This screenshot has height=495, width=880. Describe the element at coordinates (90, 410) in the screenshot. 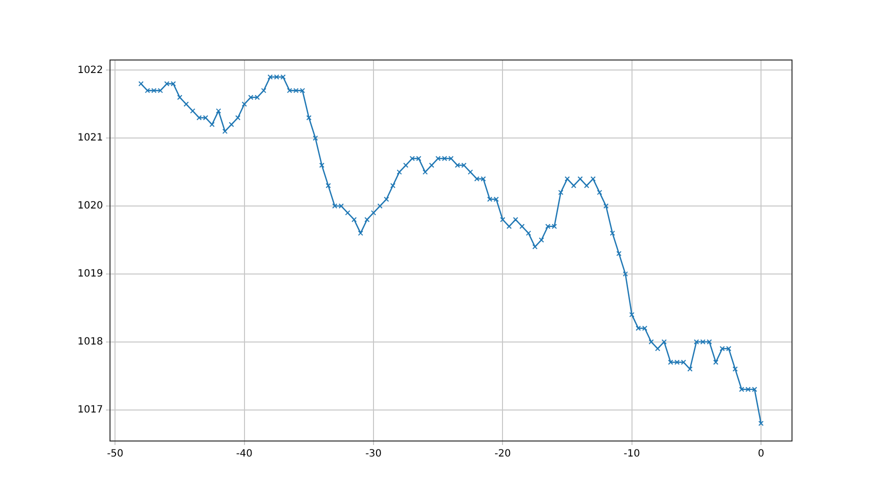

I see `y-tick-label: 1017` at that location.